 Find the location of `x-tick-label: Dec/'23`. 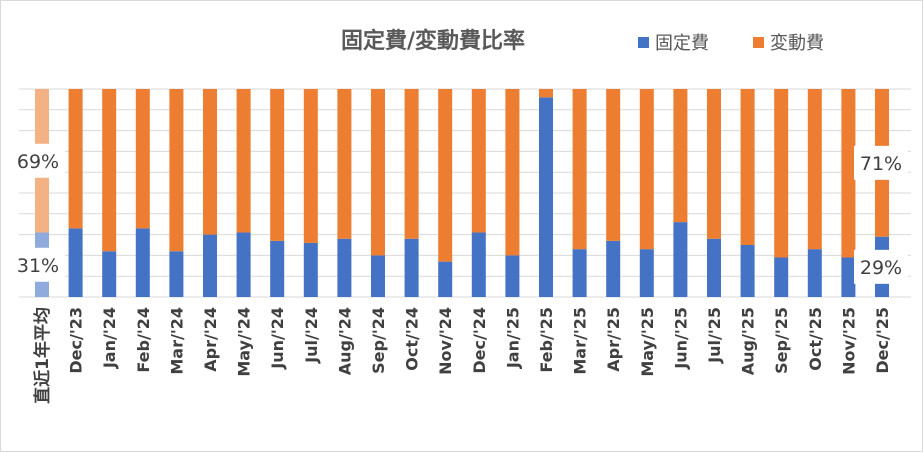

x-tick-label: Dec/'23 is located at coordinates (76, 340).